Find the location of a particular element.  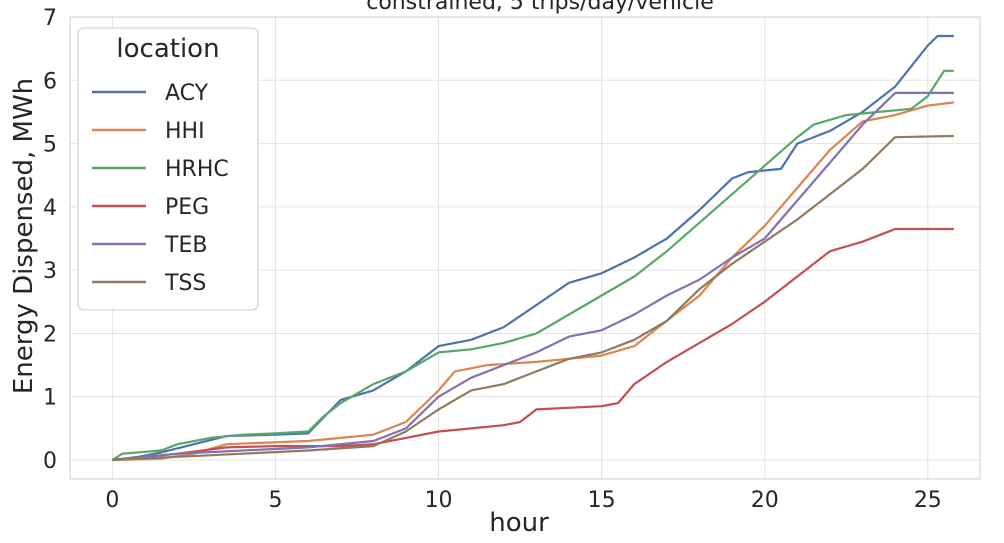

x-axis-ticks: 0 5 10 15 20 25 is located at coordinates (523, 500).